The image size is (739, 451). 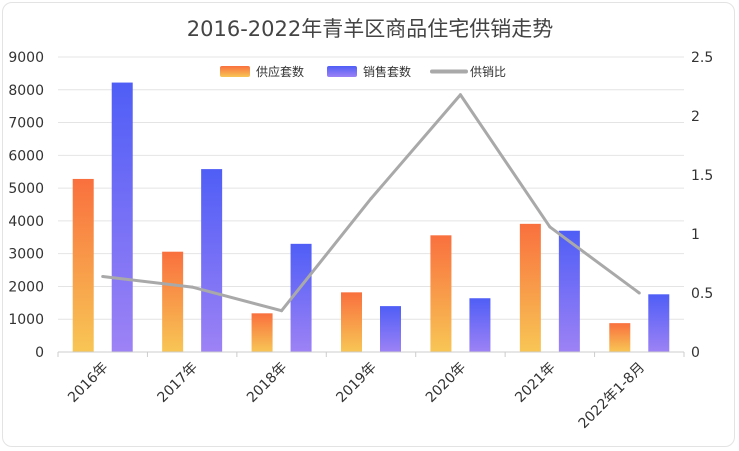 I want to click on x-tick-label: 2022年1-8月, so click(x=612, y=396).